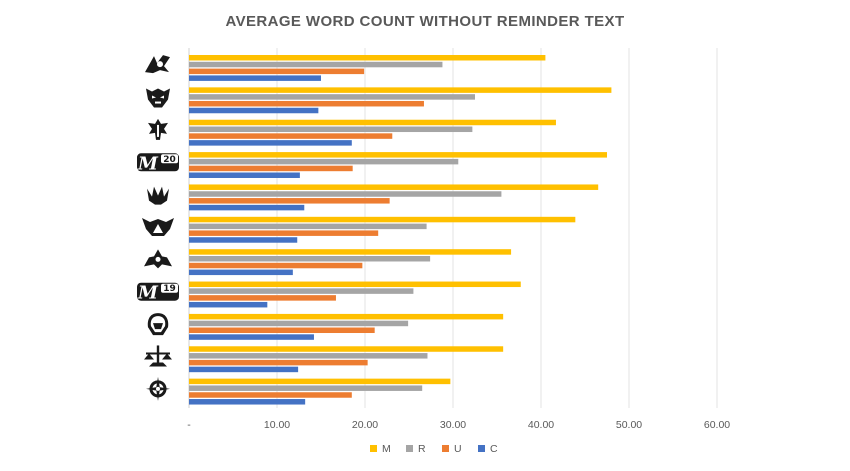 The width and height of the screenshot is (850, 471). I want to click on m20-core-set-icon: M 20, so click(158, 163).